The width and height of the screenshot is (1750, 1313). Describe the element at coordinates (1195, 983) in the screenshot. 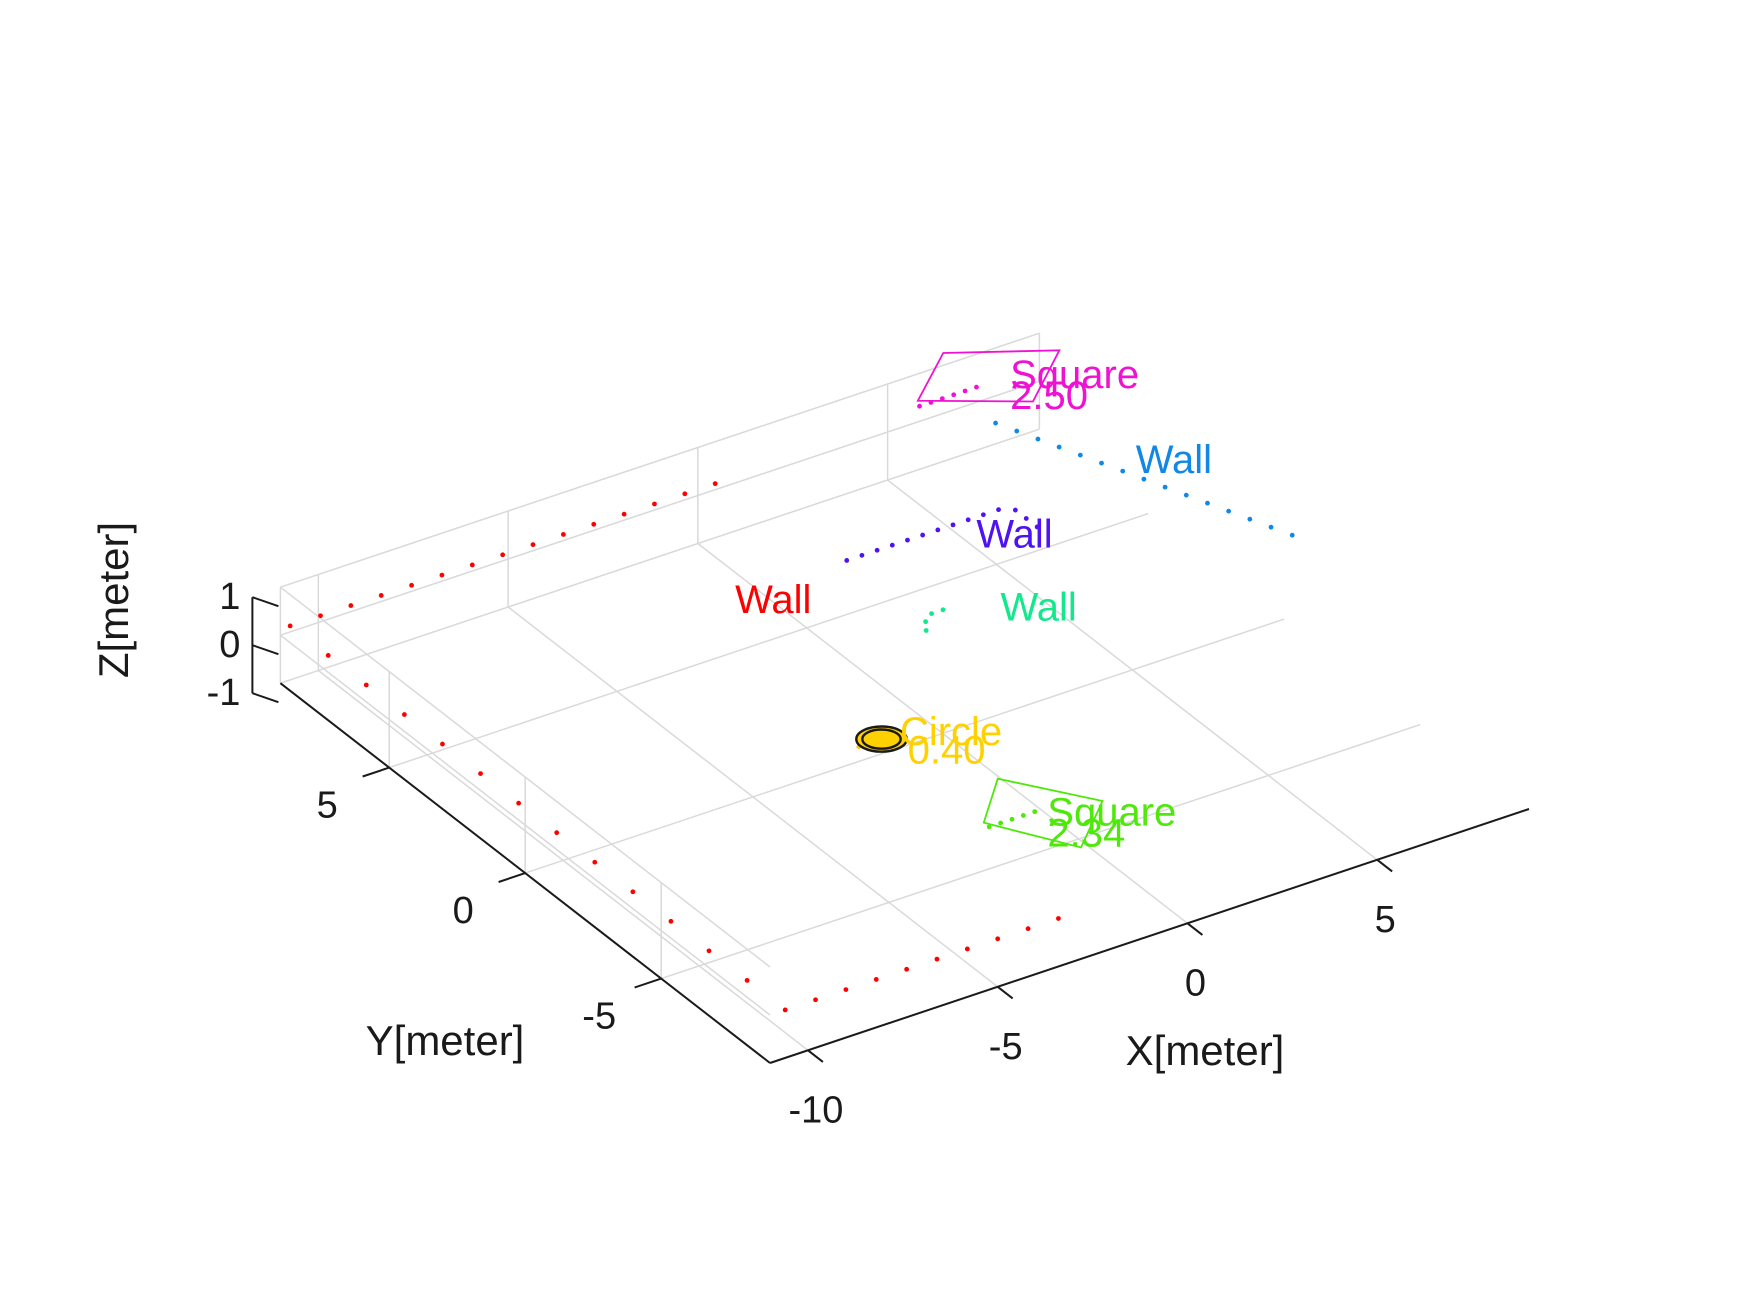

I see `x-tick-label: 0` at that location.